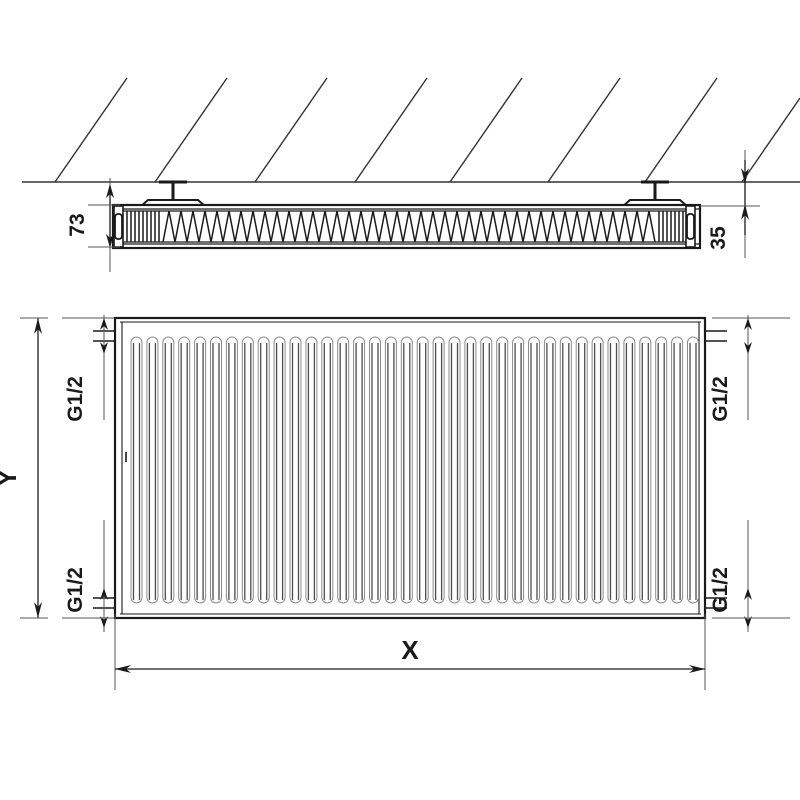 The image size is (800, 800). What do you see at coordinates (104, 324) in the screenshot?
I see `dimension-g-top-left-arrow-upper` at bounding box center [104, 324].